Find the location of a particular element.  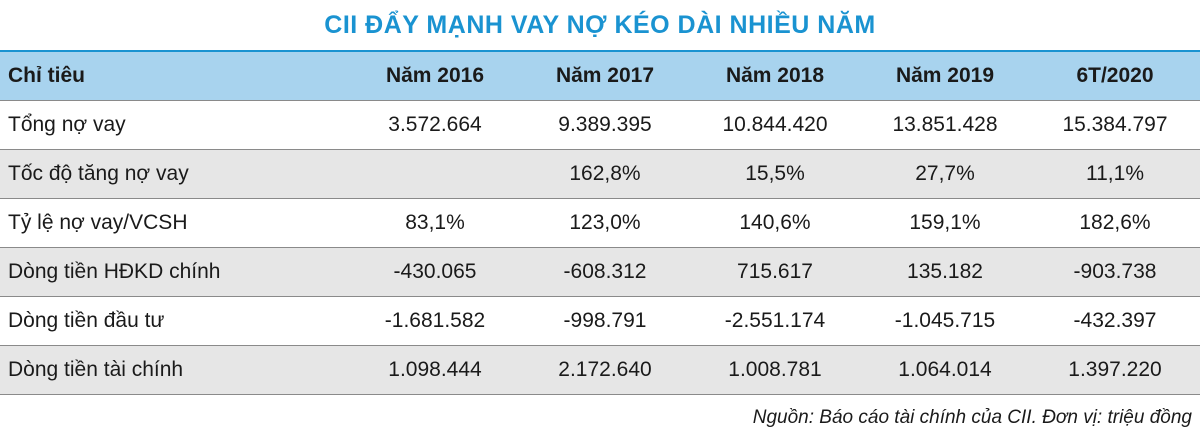

table-cell: 9.389.395 is located at coordinates (605, 124).